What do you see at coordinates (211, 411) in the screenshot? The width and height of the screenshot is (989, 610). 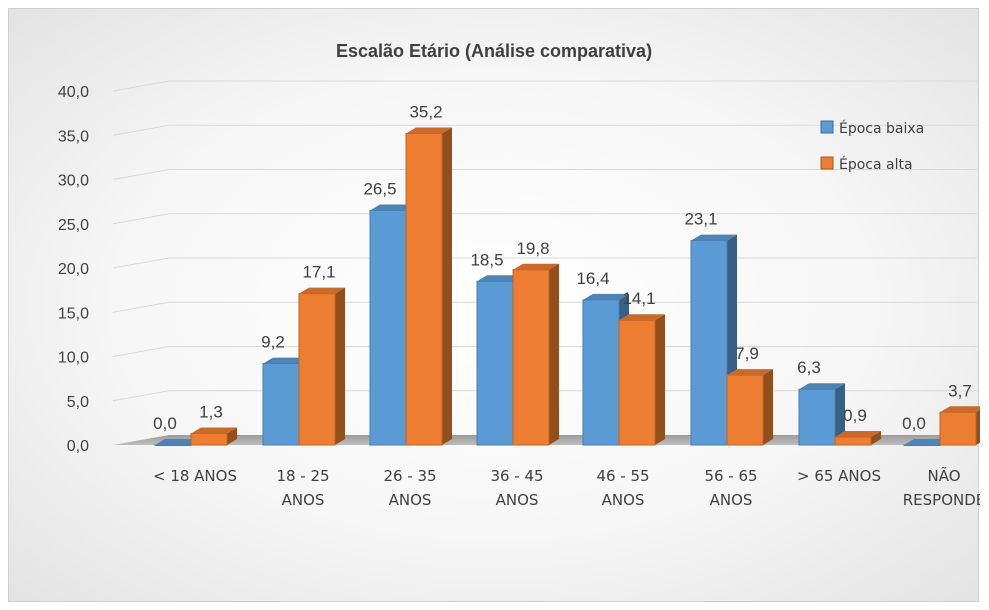 I see `data-label: 1,3` at bounding box center [211, 411].